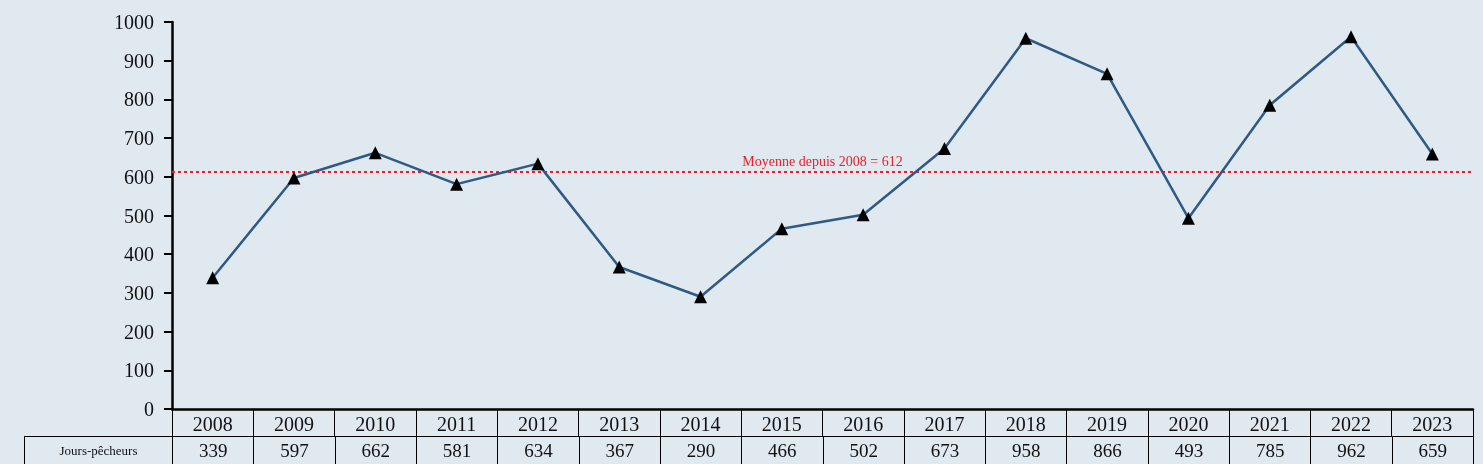 This screenshot has width=1483, height=464. Describe the element at coordinates (293, 424) in the screenshot. I see `x-tick-label: 2009` at that location.